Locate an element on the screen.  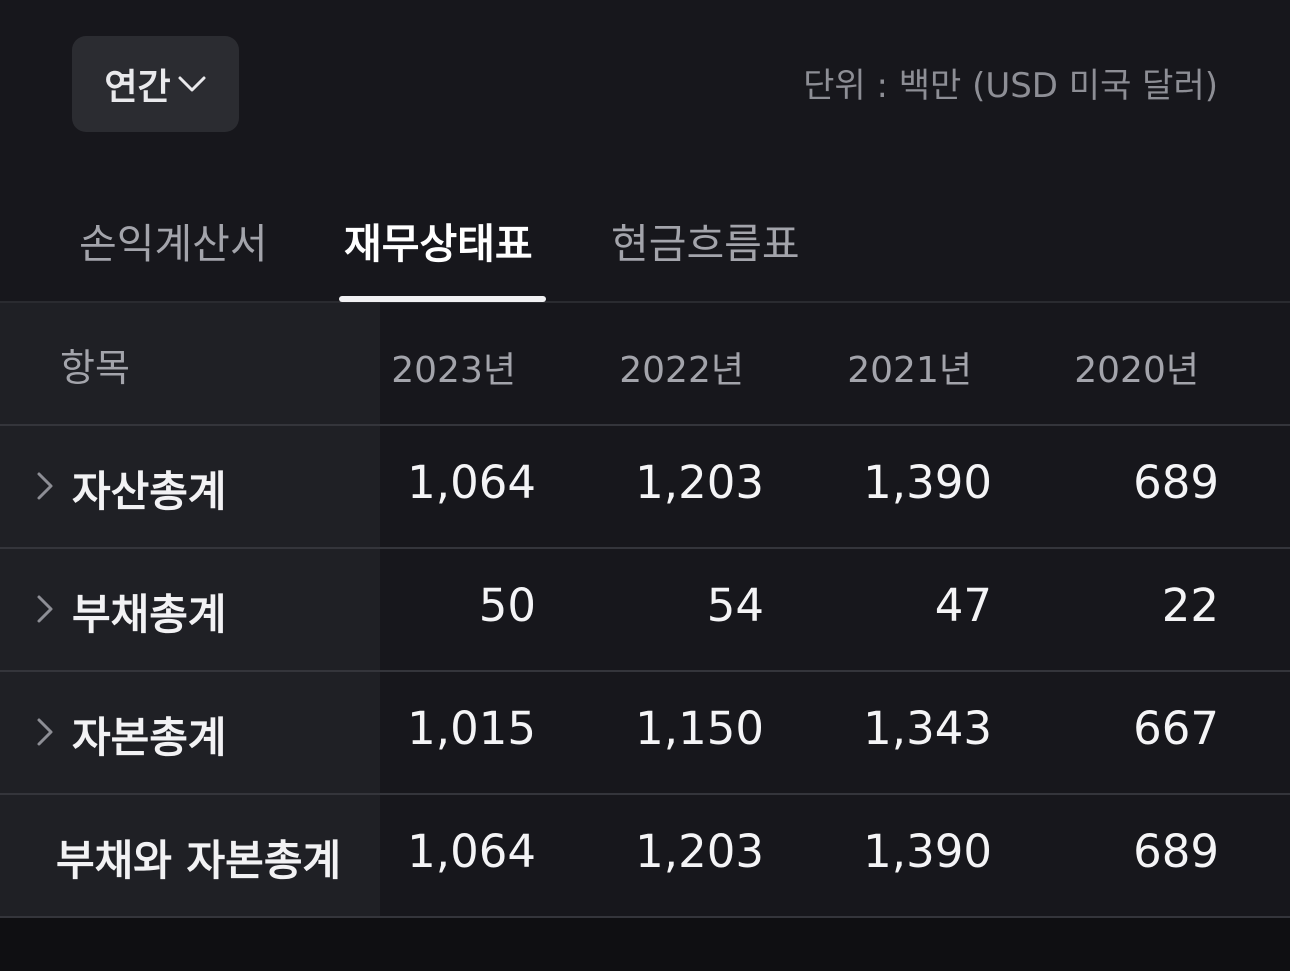
table-cell: 50 is located at coordinates (507, 605).